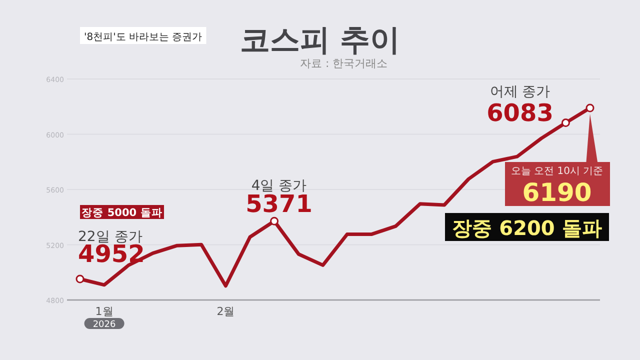 The width and height of the screenshot is (640, 360). What do you see at coordinates (104, 325) in the screenshot?
I see `text: 2026` at bounding box center [104, 325].